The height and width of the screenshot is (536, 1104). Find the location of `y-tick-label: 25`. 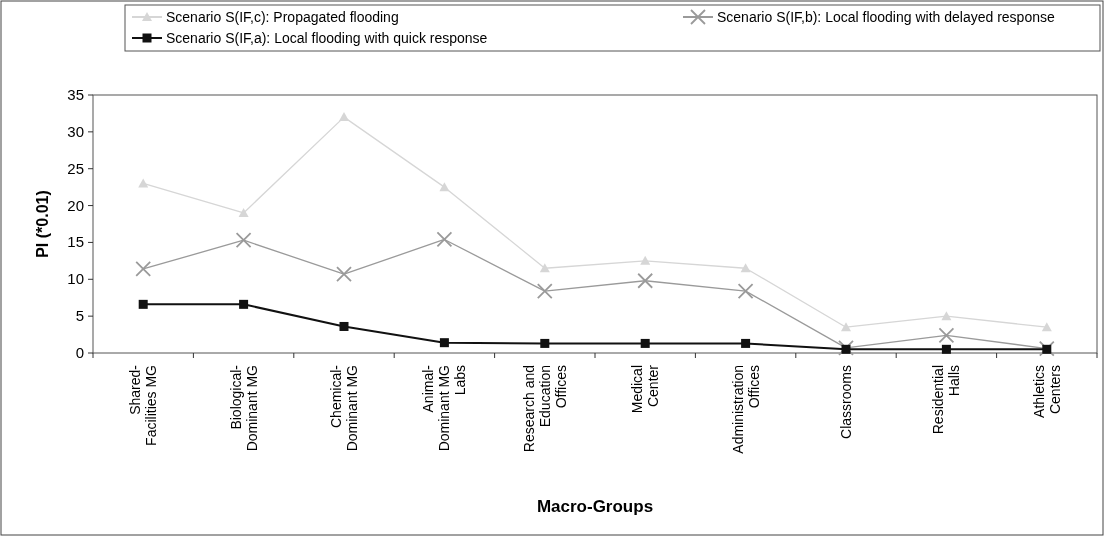

y-tick-label: 25 is located at coordinates (75, 168).